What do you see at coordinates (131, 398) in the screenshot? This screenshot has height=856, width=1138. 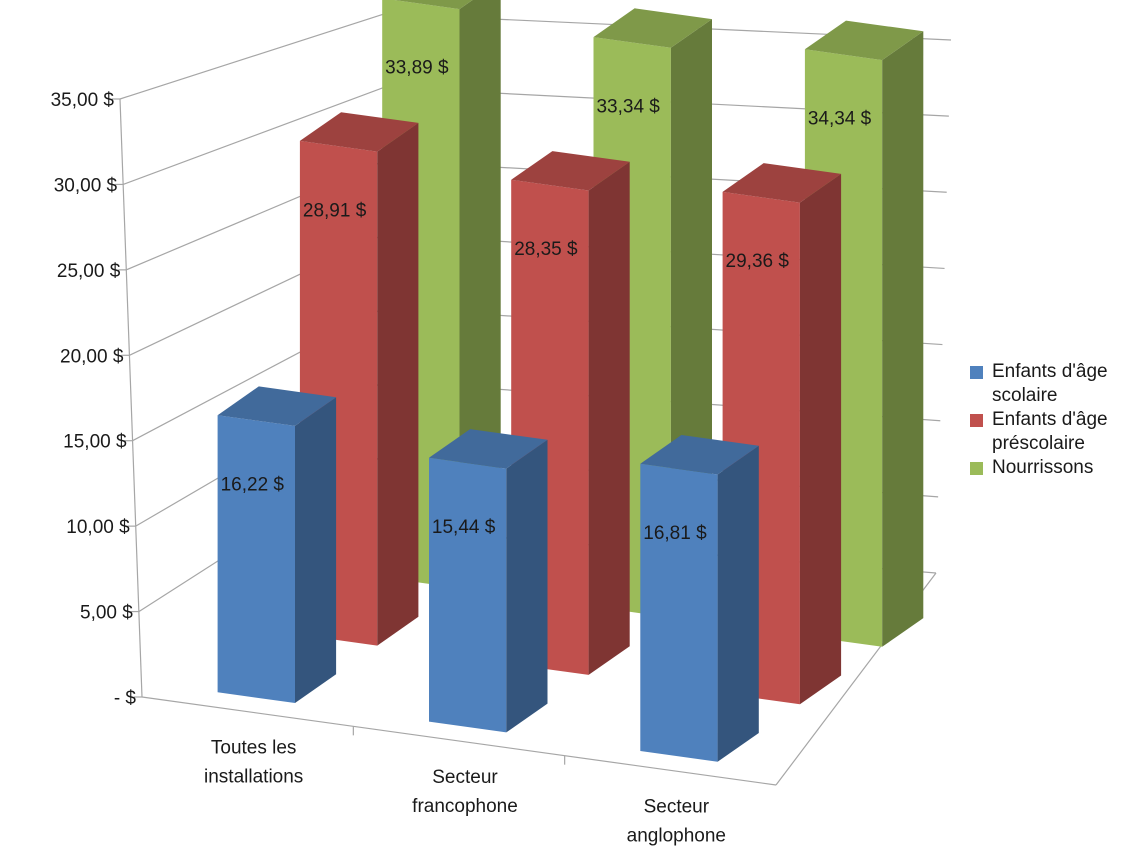 I see `y-axis-line` at bounding box center [131, 398].